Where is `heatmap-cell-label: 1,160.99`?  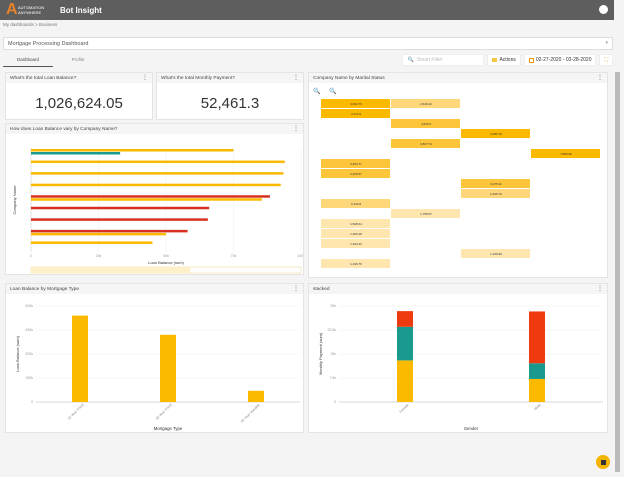 heatmap-cell-label: 1,160.99 is located at coordinates (496, 254).